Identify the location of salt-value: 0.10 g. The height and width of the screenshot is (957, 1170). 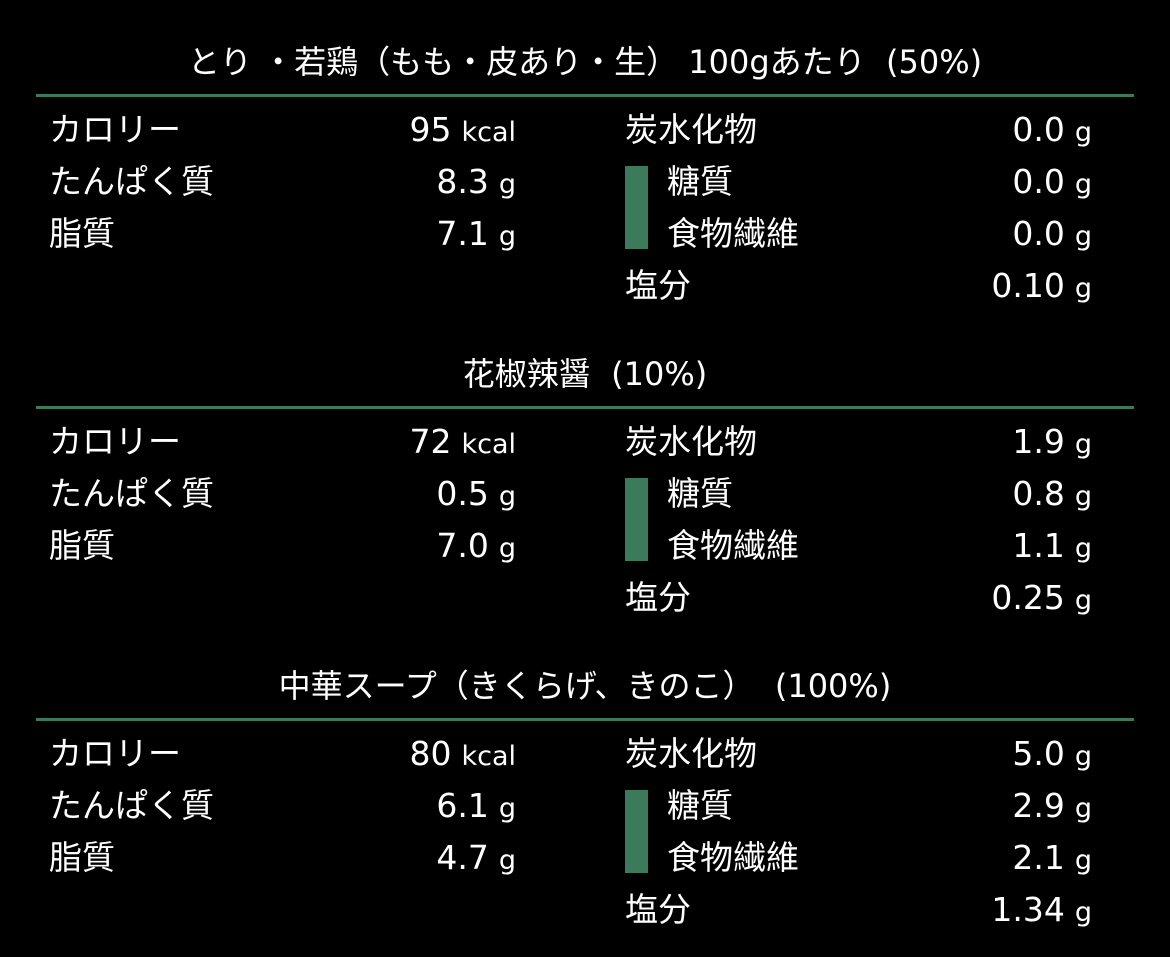
(1041, 286).